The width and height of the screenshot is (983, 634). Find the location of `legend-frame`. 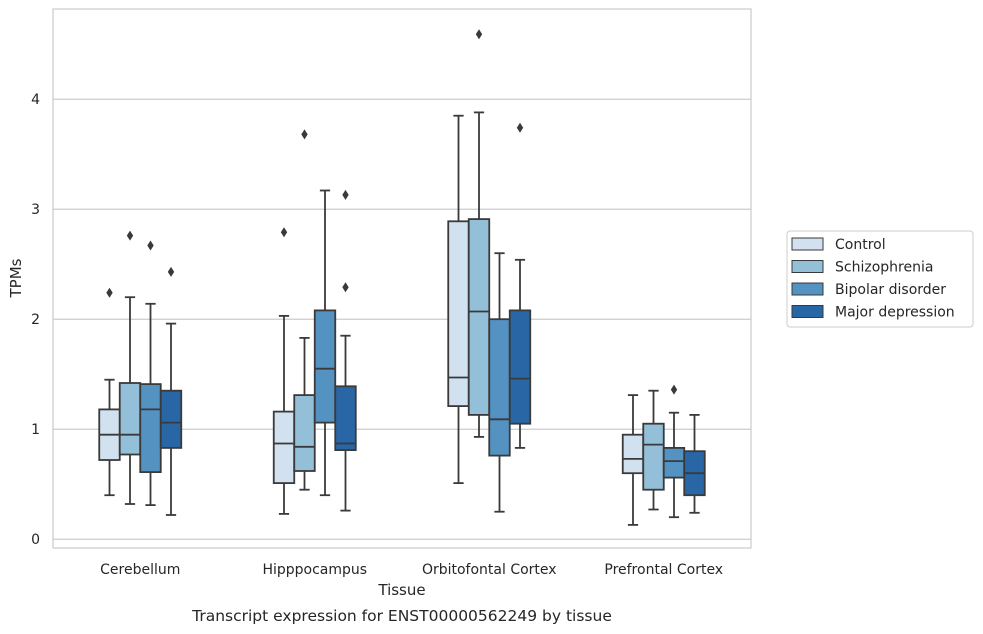

legend-frame is located at coordinates (880, 279).